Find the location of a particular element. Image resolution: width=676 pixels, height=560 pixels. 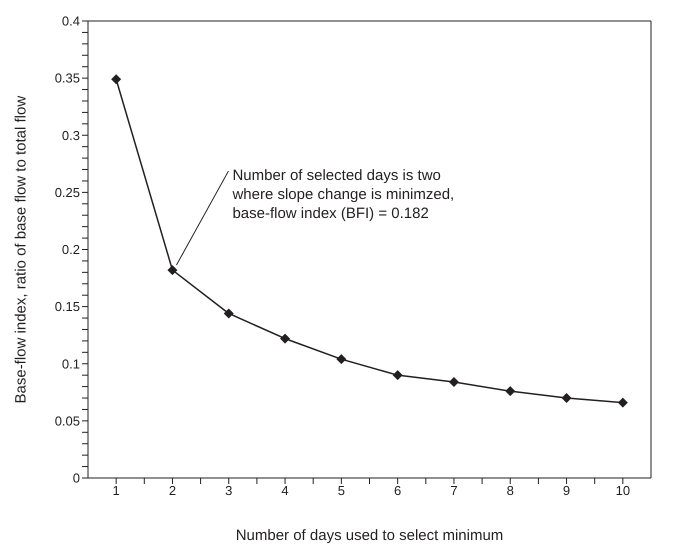

x-tick-label: 9 is located at coordinates (566, 490).